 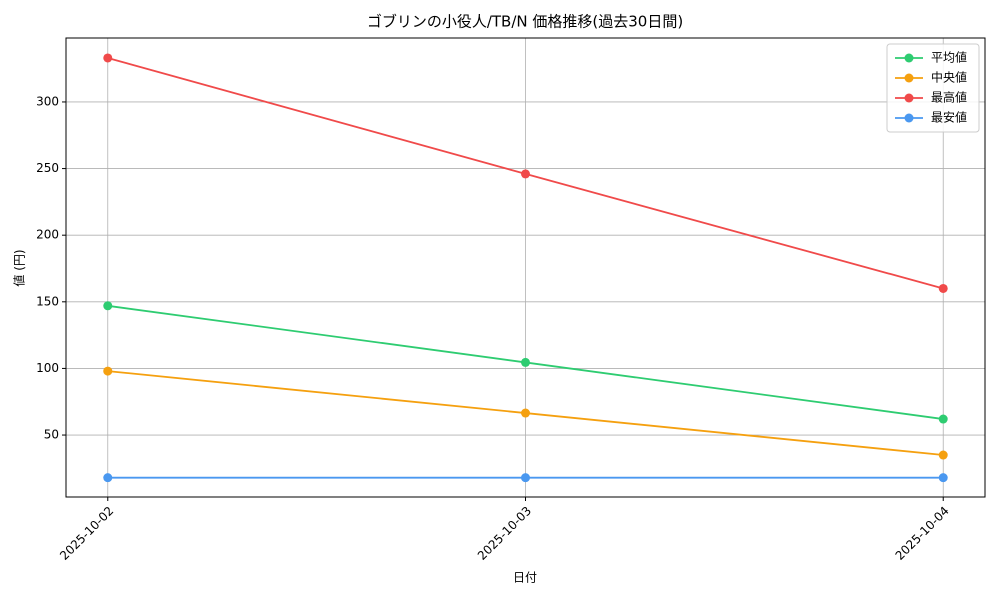 What do you see at coordinates (504, 533) in the screenshot?
I see `x-tick-label: 2025-10-03` at bounding box center [504, 533].